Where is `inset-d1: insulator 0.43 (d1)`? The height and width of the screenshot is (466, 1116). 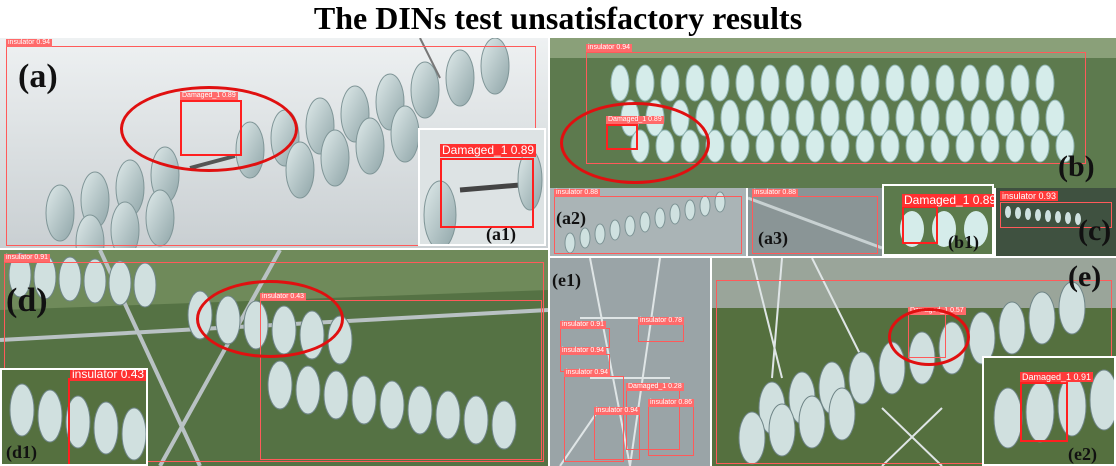 inset-d1: insulator 0.43 (d1) is located at coordinates (74, 417).